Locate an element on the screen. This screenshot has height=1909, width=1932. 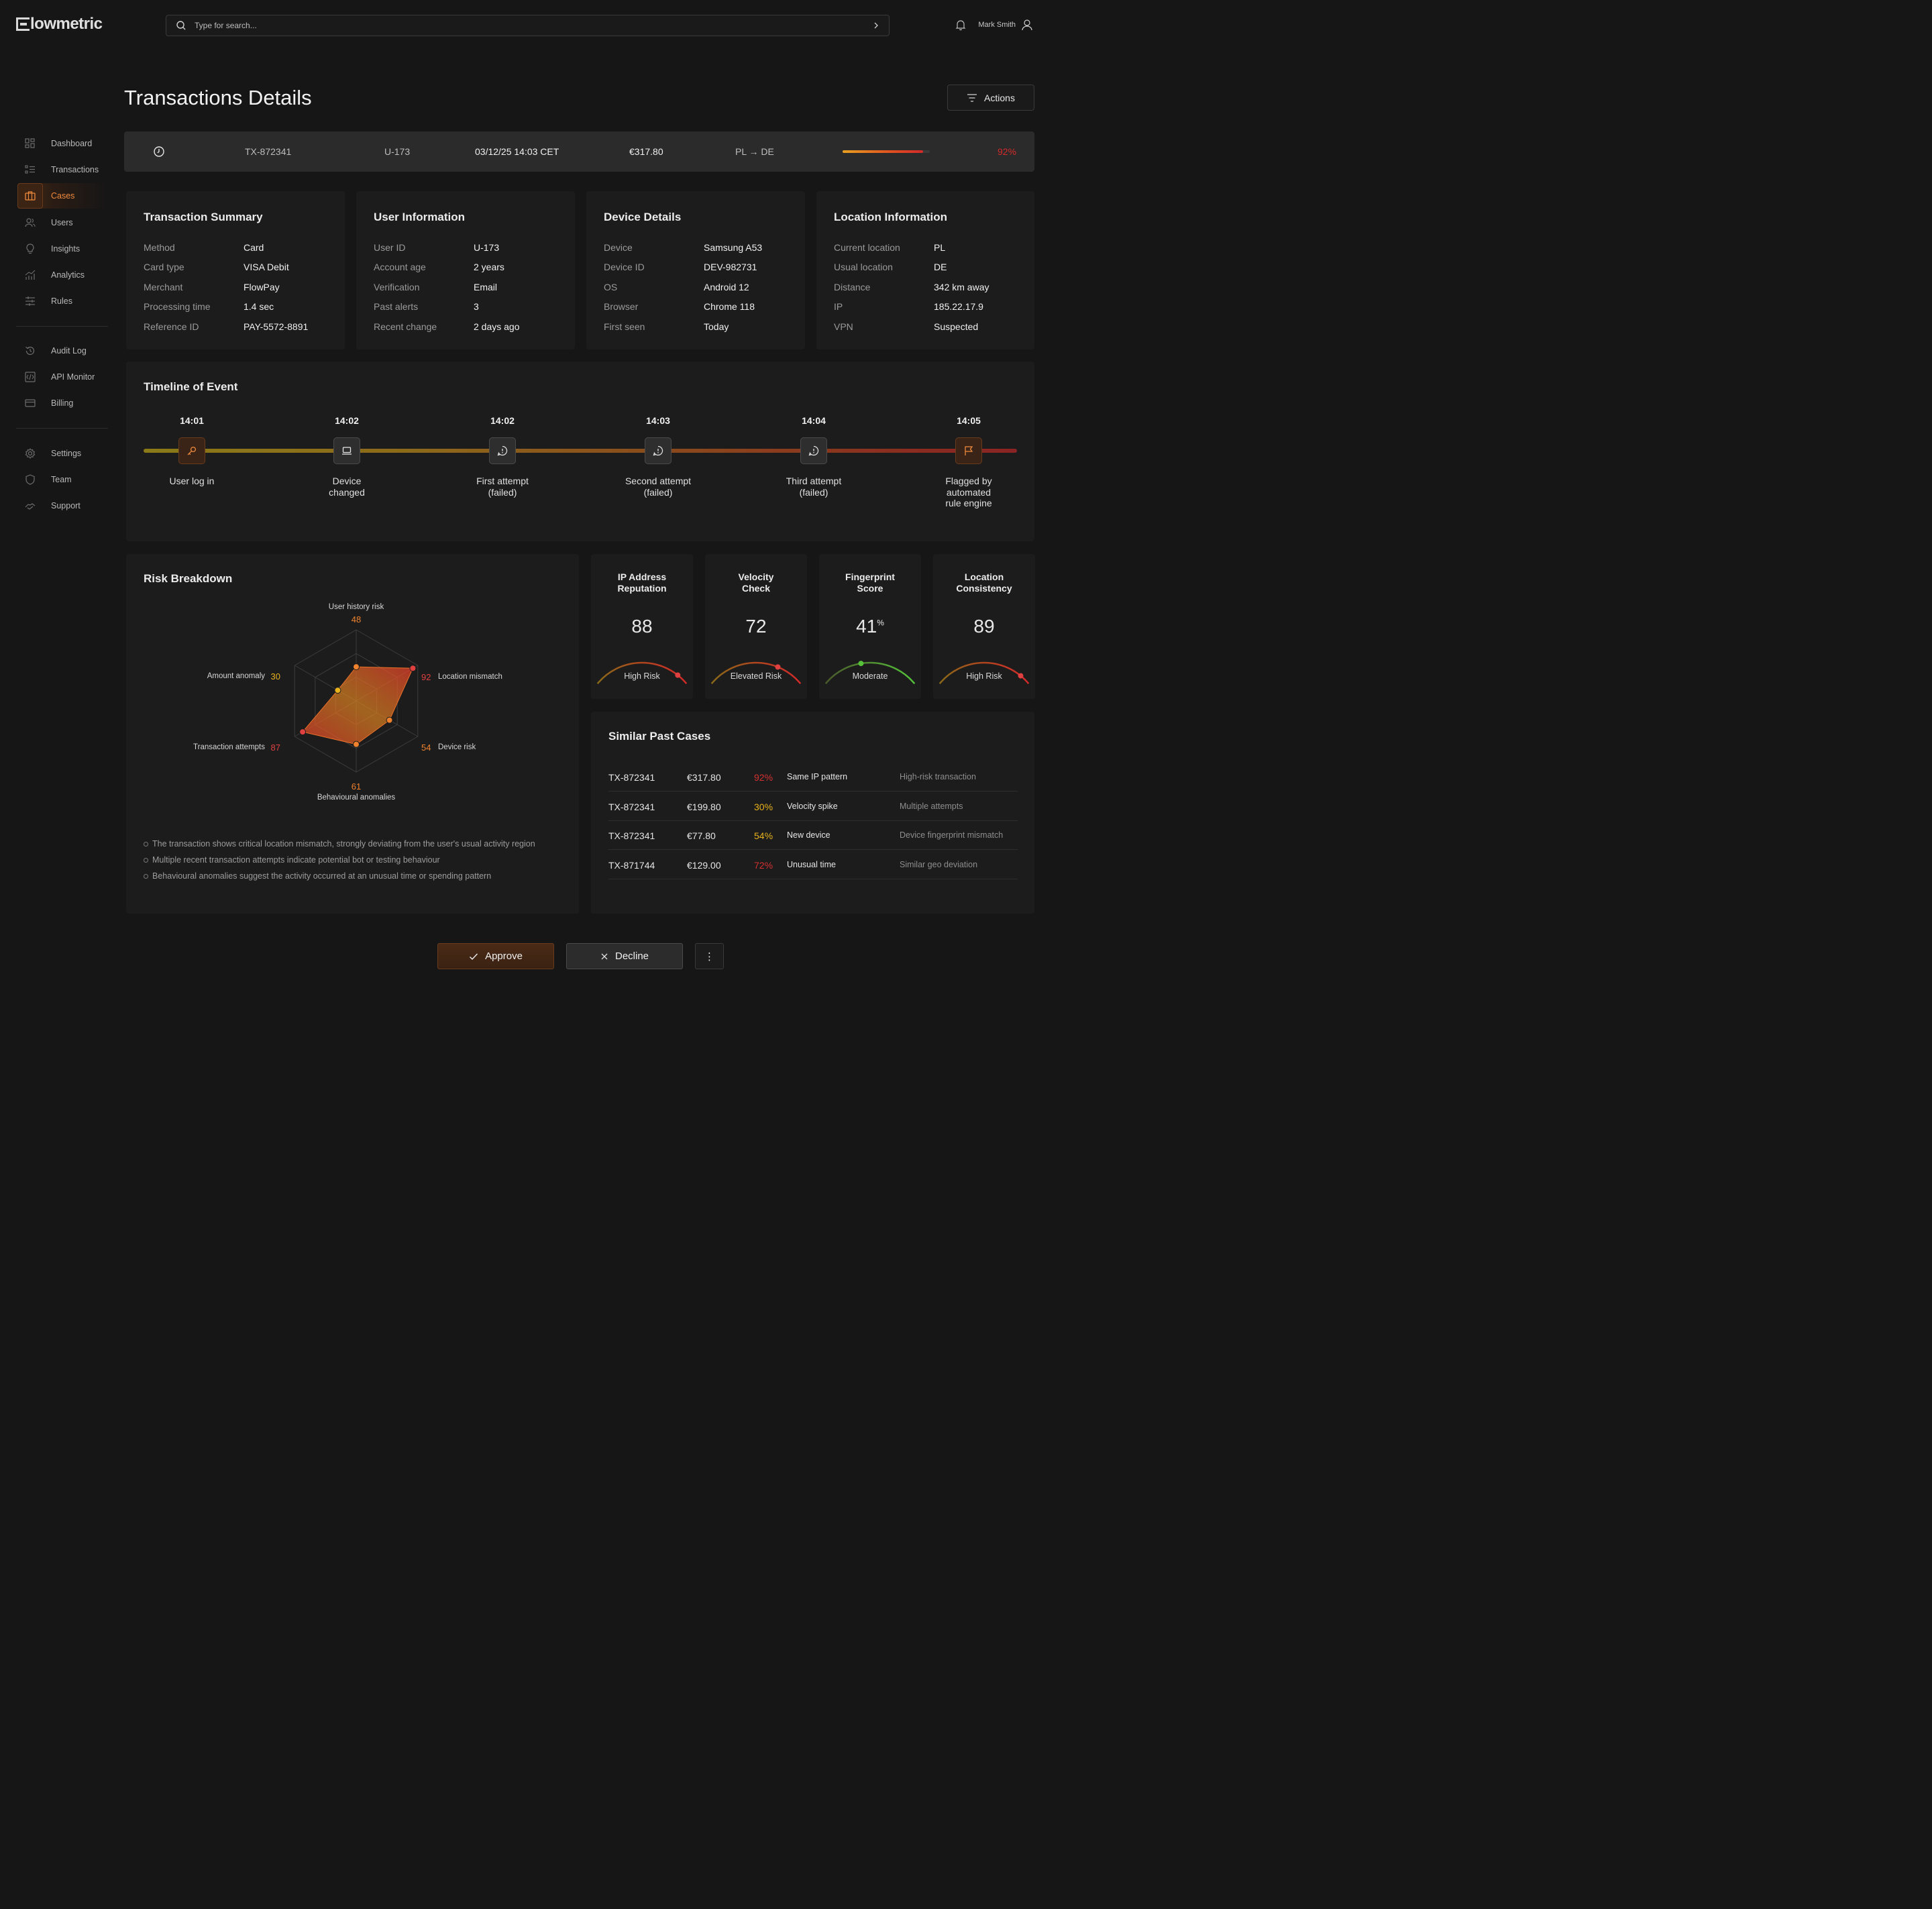
sidebar-item-label: Rules is located at coordinates (61, 301).